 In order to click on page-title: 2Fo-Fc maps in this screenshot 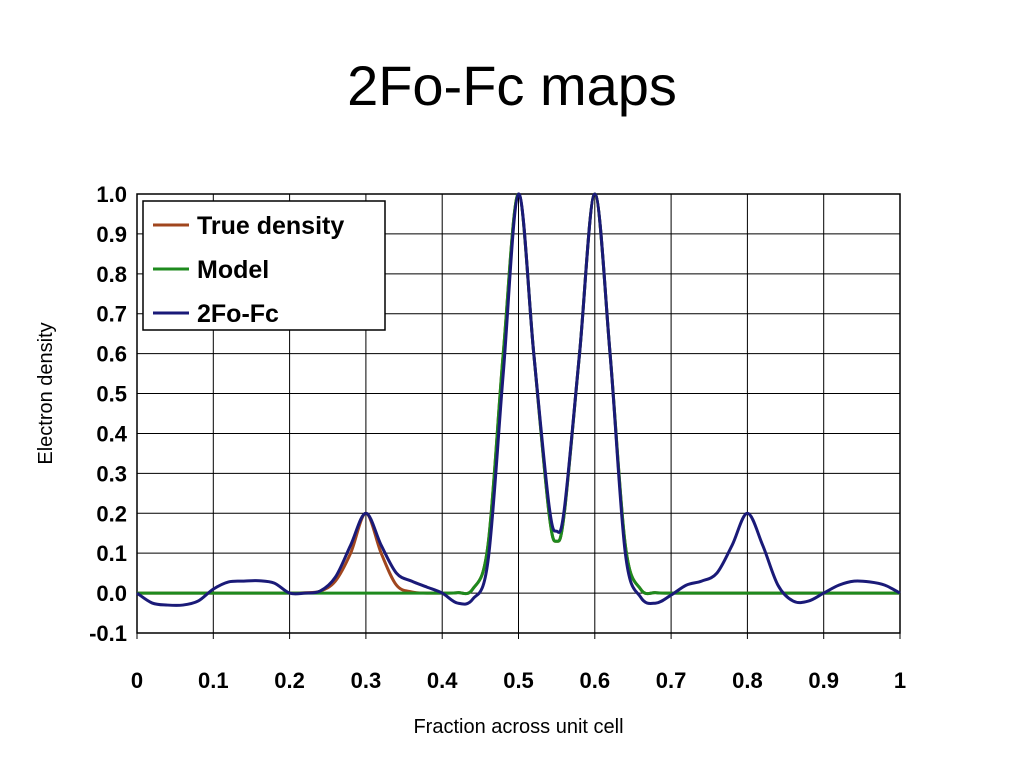, I will do `click(512, 85)`.